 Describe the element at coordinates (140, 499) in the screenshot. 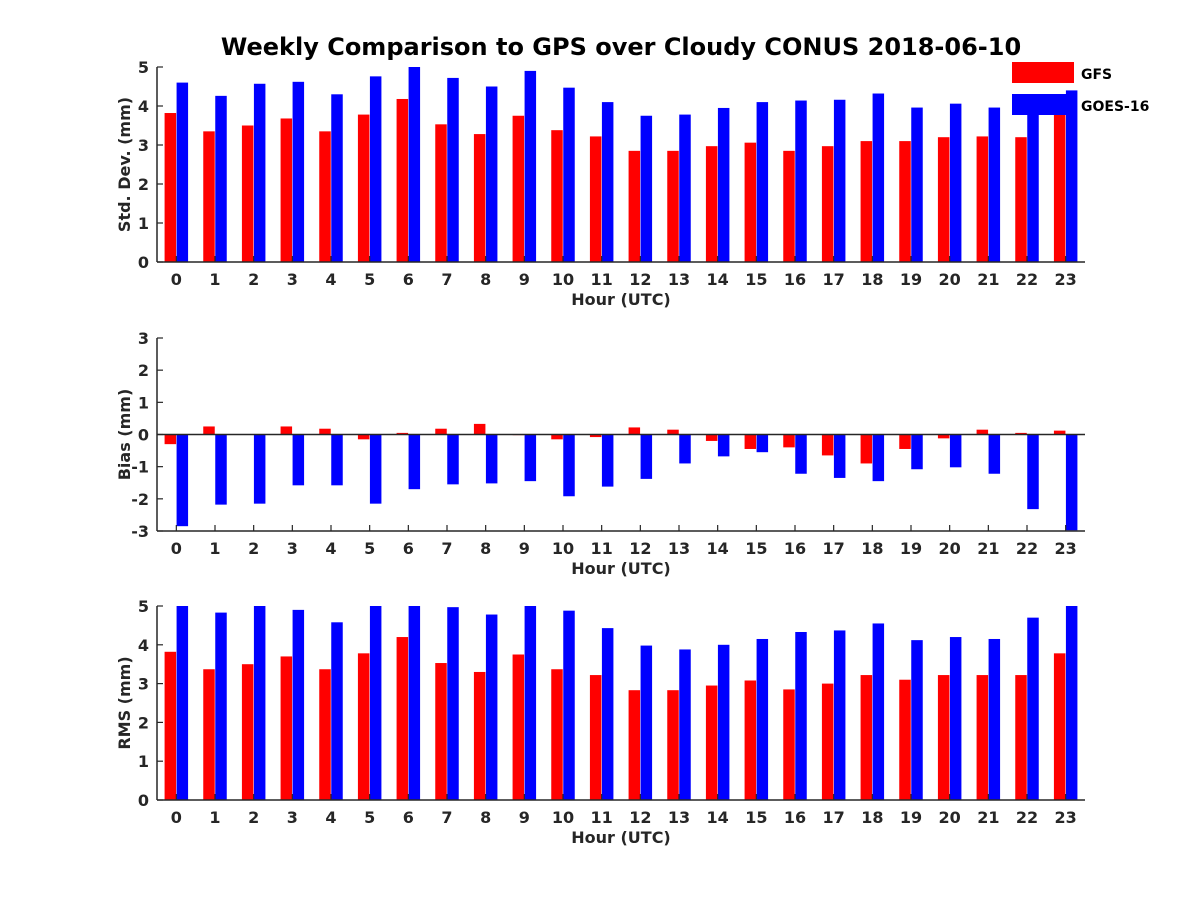

I see `y-tick-label: -2` at that location.